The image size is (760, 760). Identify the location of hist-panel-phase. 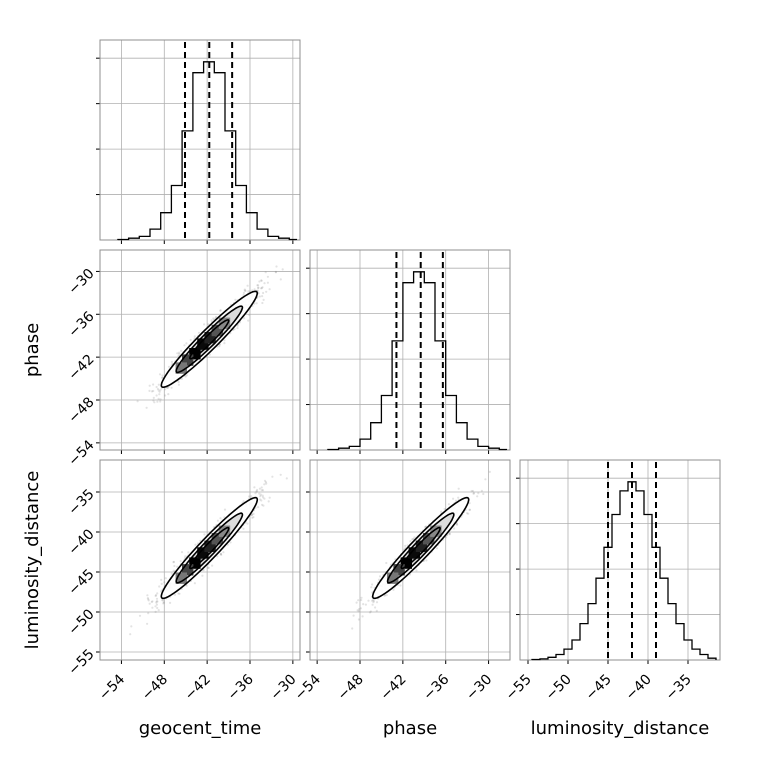
(408, 351).